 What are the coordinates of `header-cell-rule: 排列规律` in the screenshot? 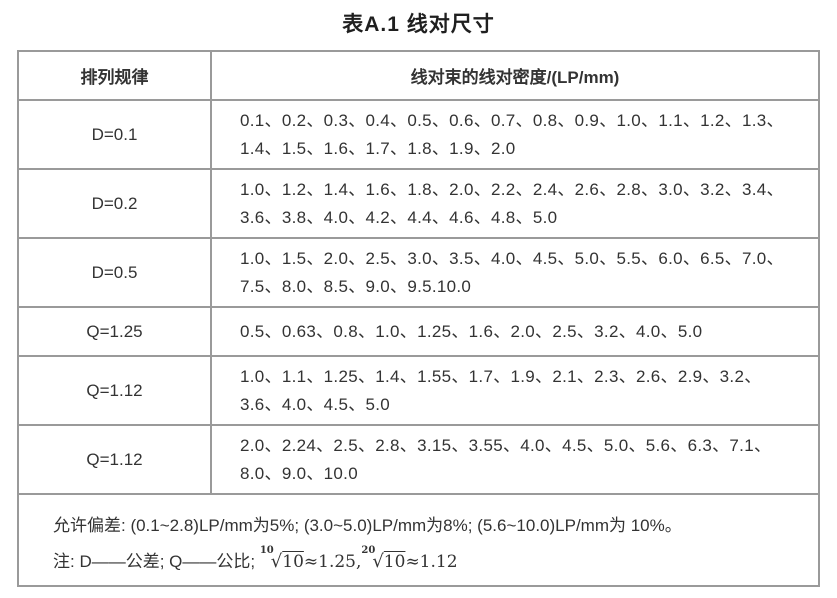 It's located at (114, 75).